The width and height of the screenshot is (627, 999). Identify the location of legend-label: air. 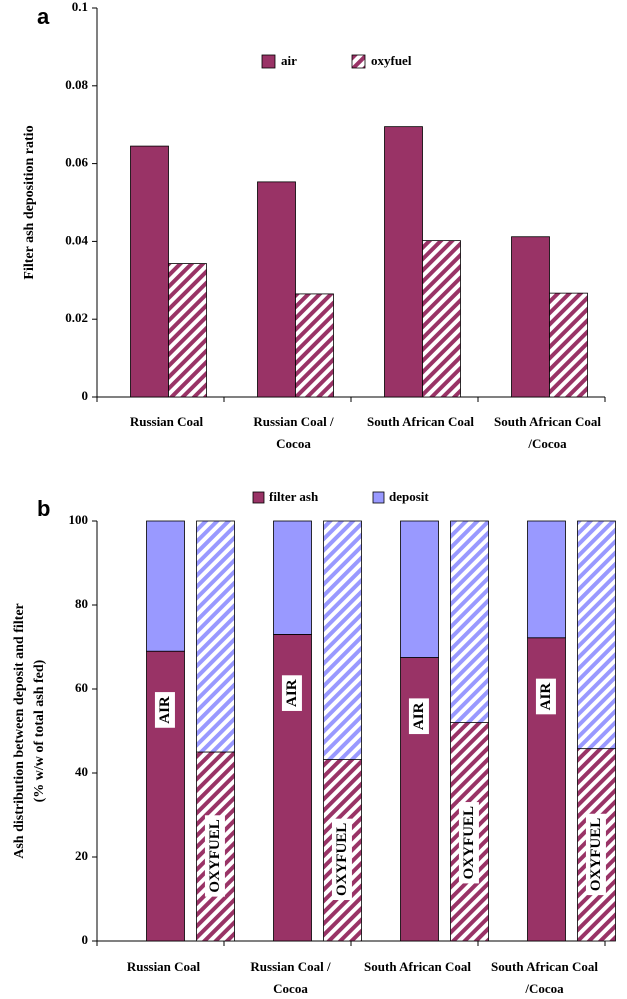
(289, 60).